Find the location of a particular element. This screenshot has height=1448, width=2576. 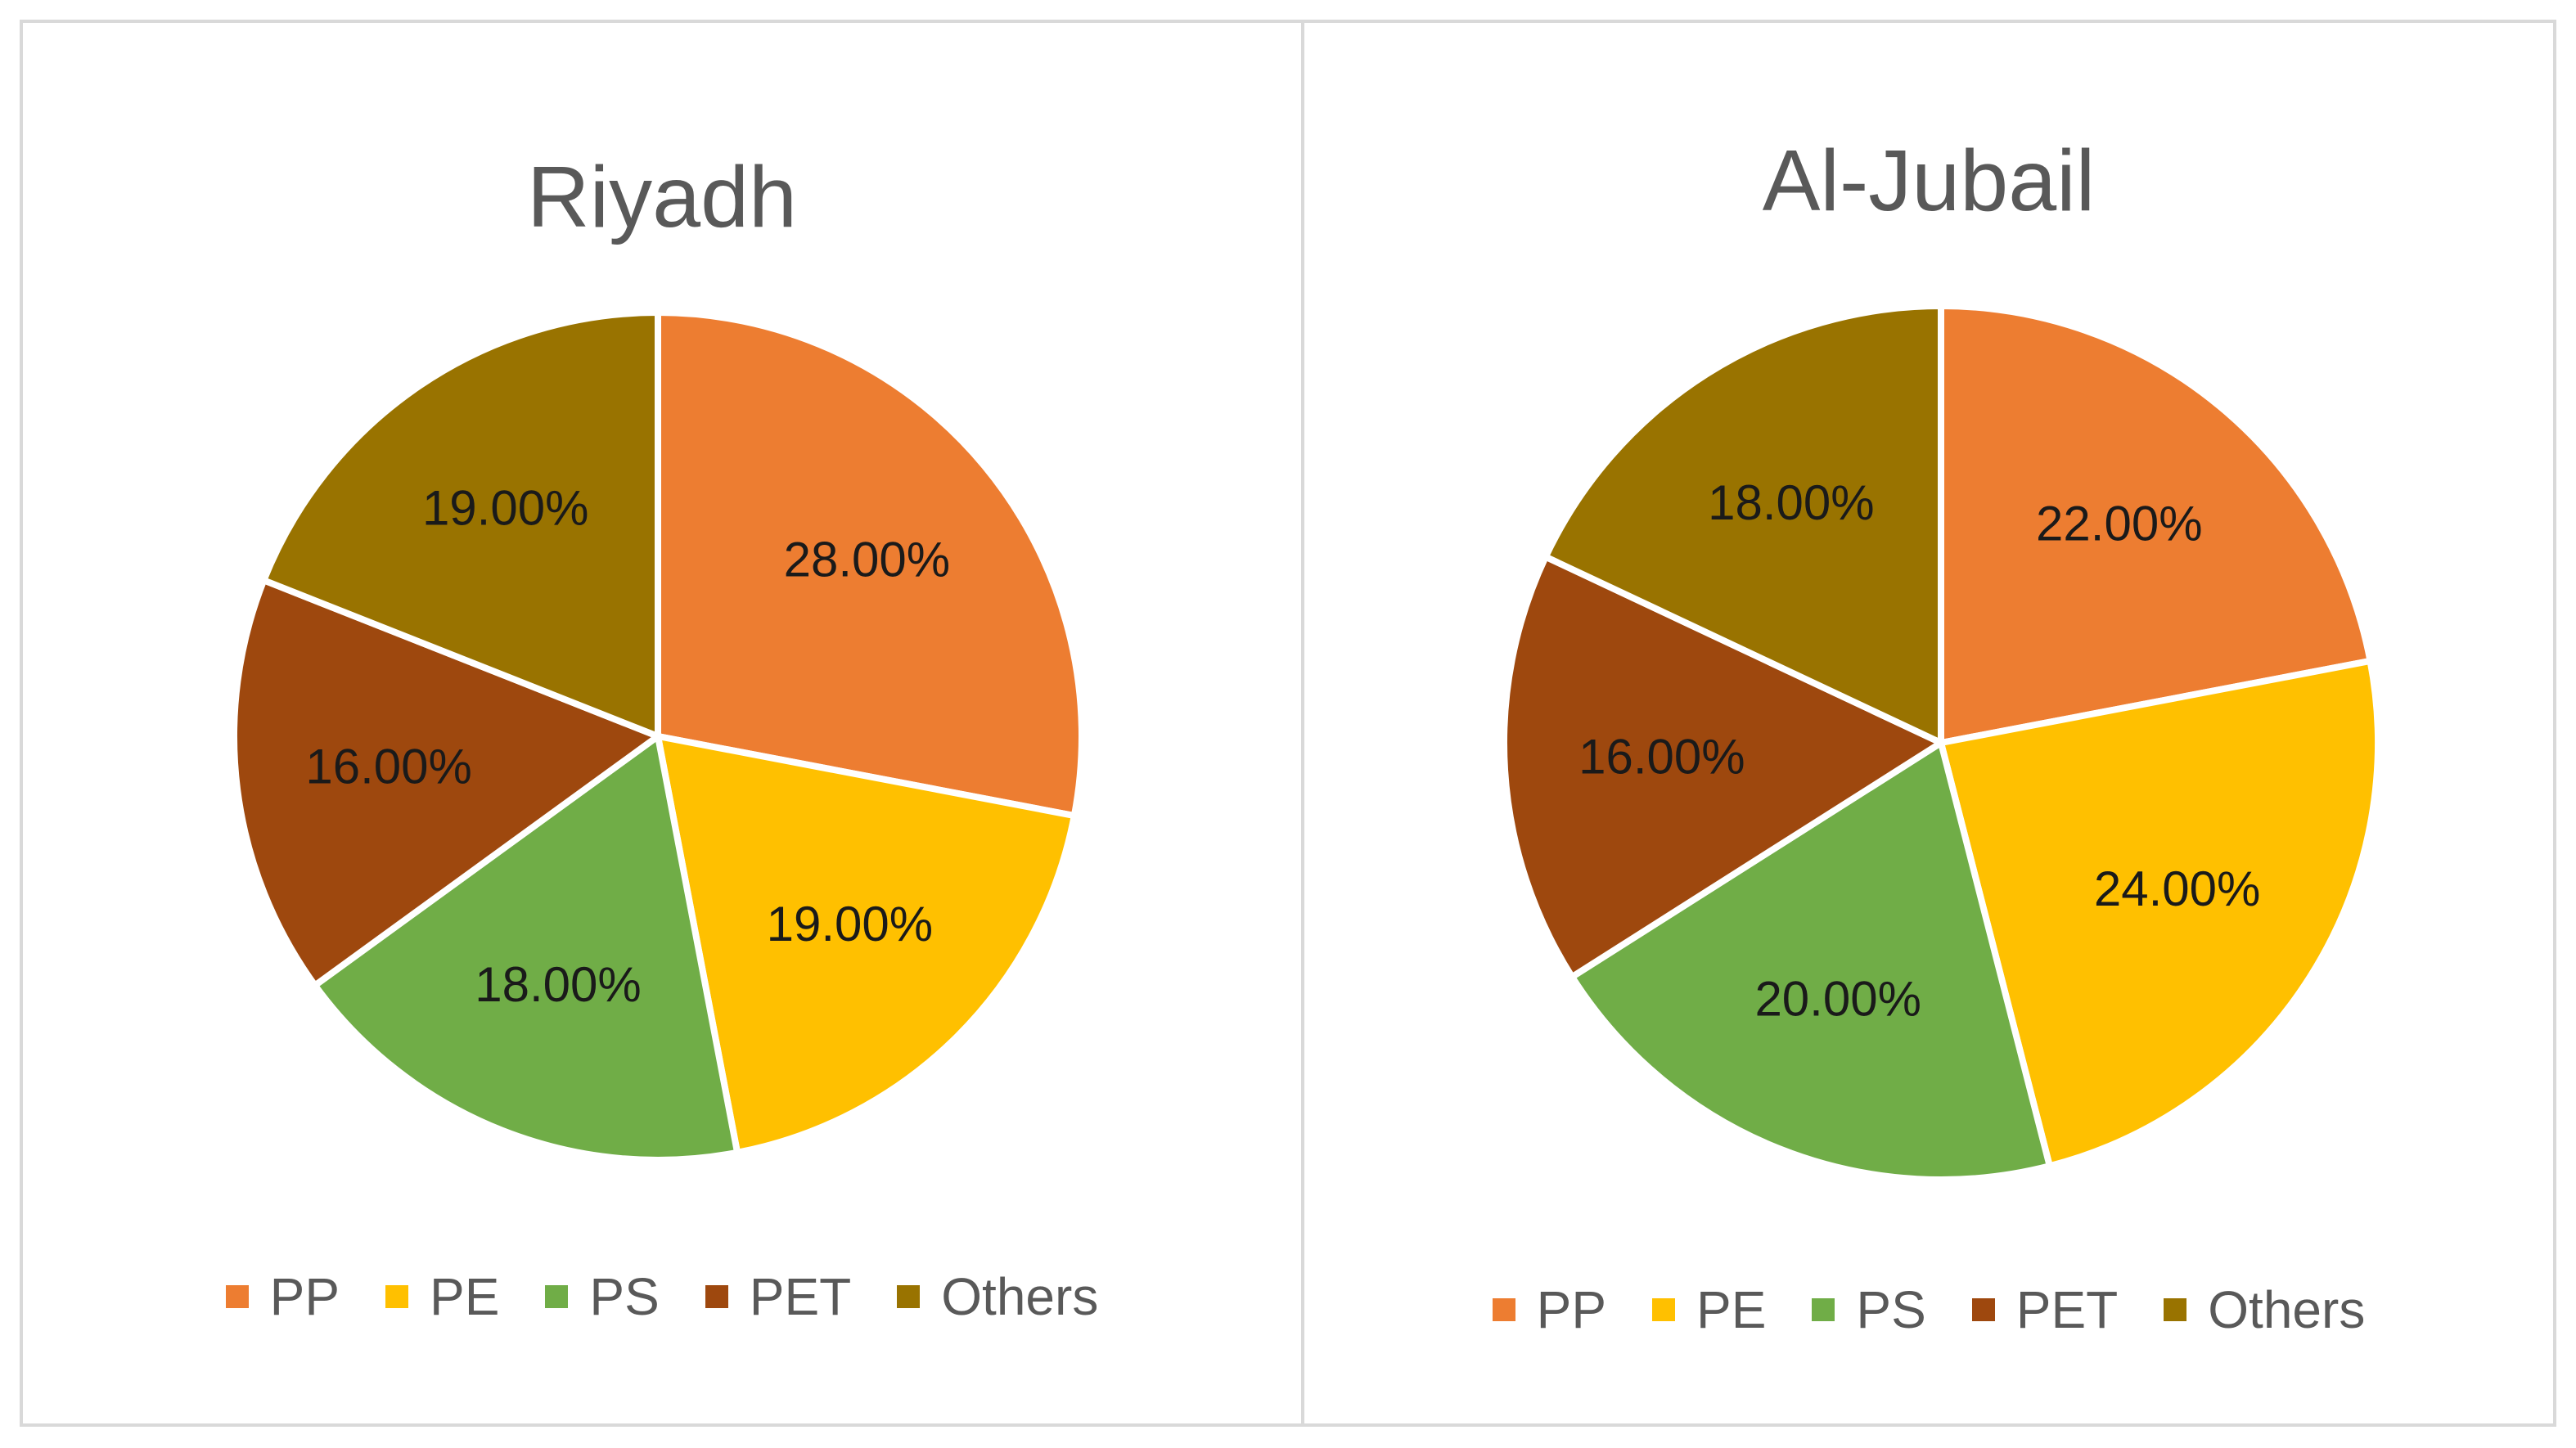

chart-title: Al-Jubail is located at coordinates (1929, 181).